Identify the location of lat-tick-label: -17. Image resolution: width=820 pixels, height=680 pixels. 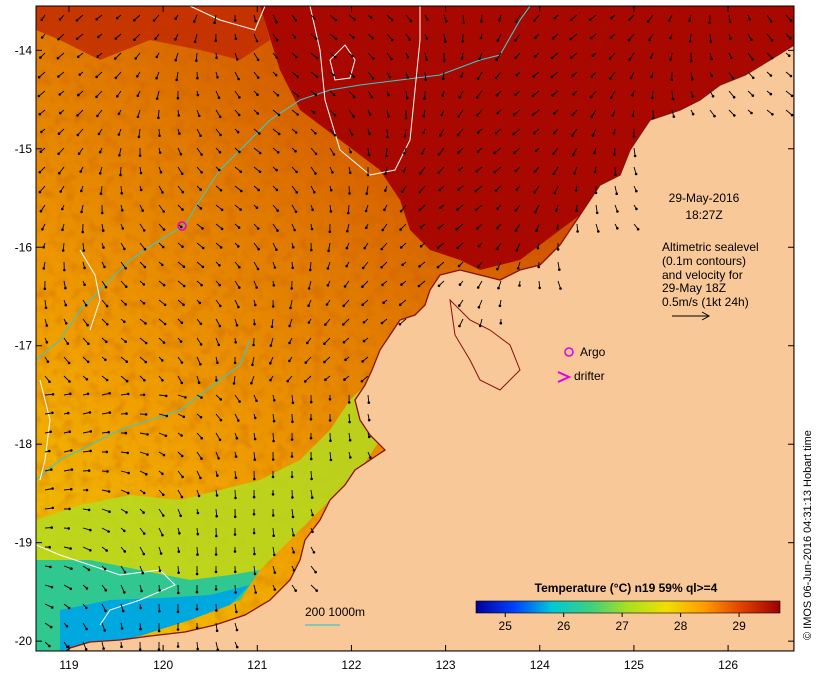
(24, 346).